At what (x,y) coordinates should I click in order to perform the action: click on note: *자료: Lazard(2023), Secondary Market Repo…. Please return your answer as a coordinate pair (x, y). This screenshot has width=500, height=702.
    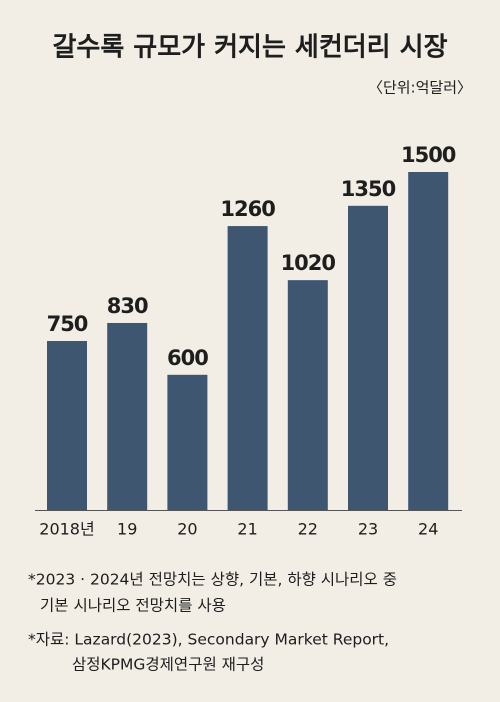
    Looking at the image, I should click on (208, 640).